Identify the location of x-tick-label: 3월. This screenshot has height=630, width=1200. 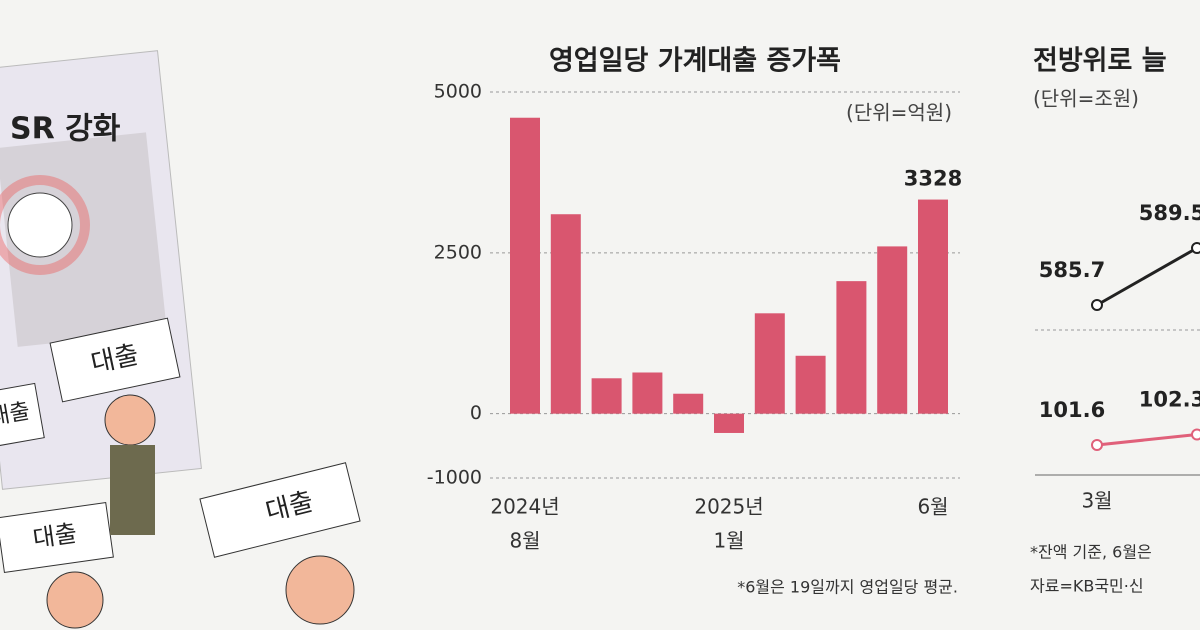
(1096, 501).